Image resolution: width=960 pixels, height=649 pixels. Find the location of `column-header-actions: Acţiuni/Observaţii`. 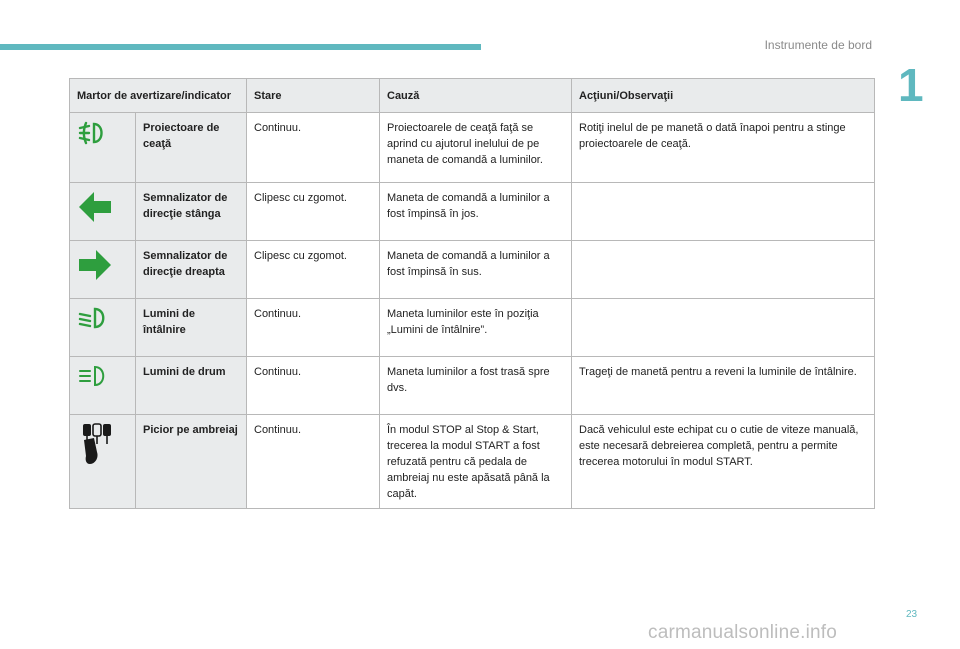

column-header-actions: Acţiuni/Observaţii is located at coordinates (723, 95).